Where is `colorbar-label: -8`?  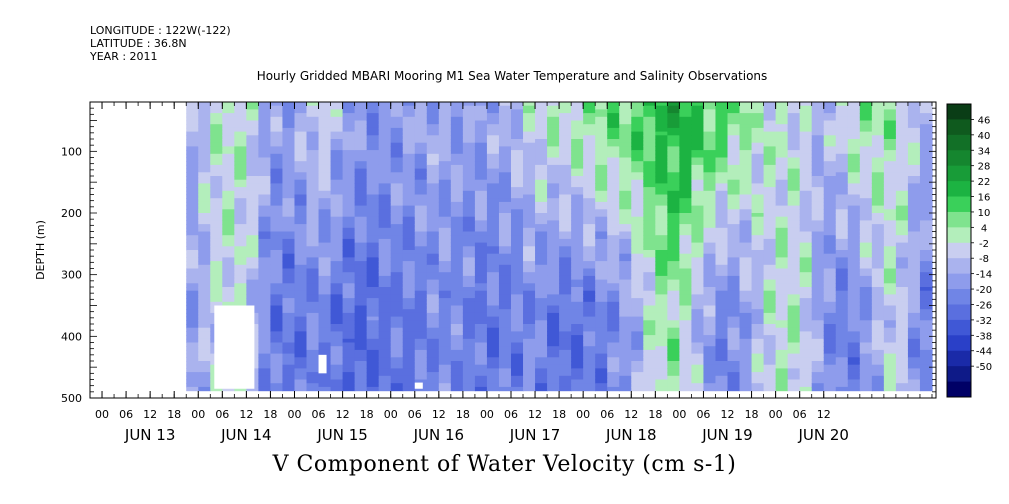 colorbar-label: -8 is located at coordinates (984, 259).